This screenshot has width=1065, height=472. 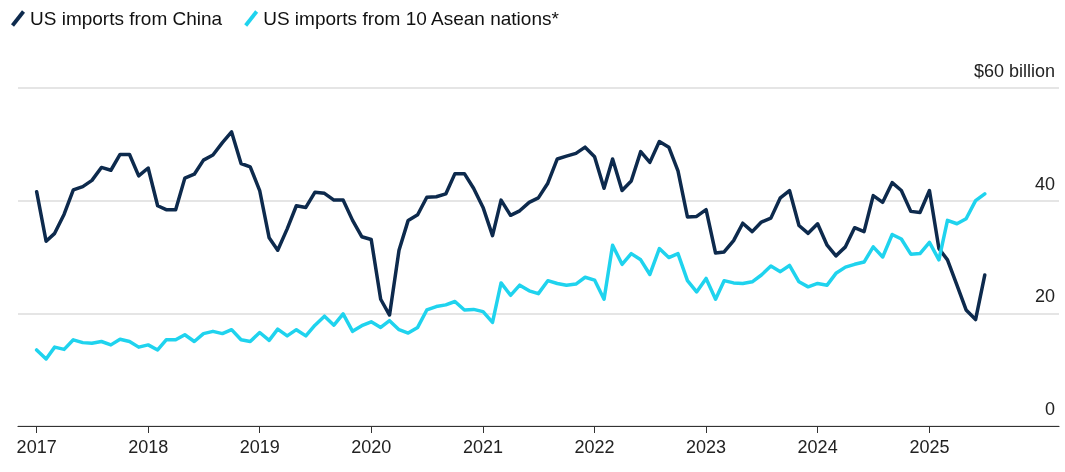 I want to click on y-tick-label: 20, so click(x=1044, y=296).